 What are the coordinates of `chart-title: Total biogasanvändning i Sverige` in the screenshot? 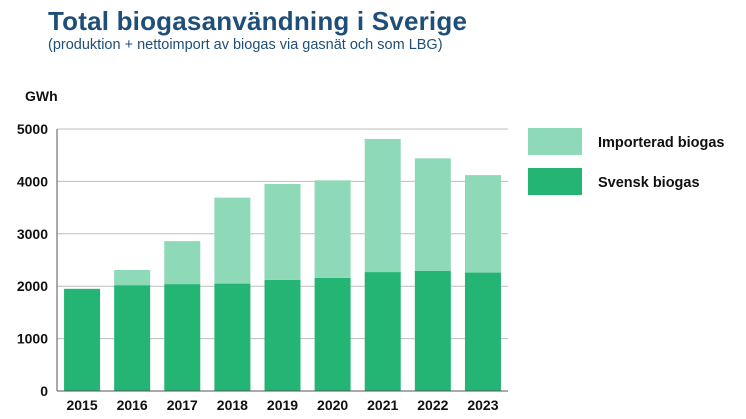 It's located at (258, 21).